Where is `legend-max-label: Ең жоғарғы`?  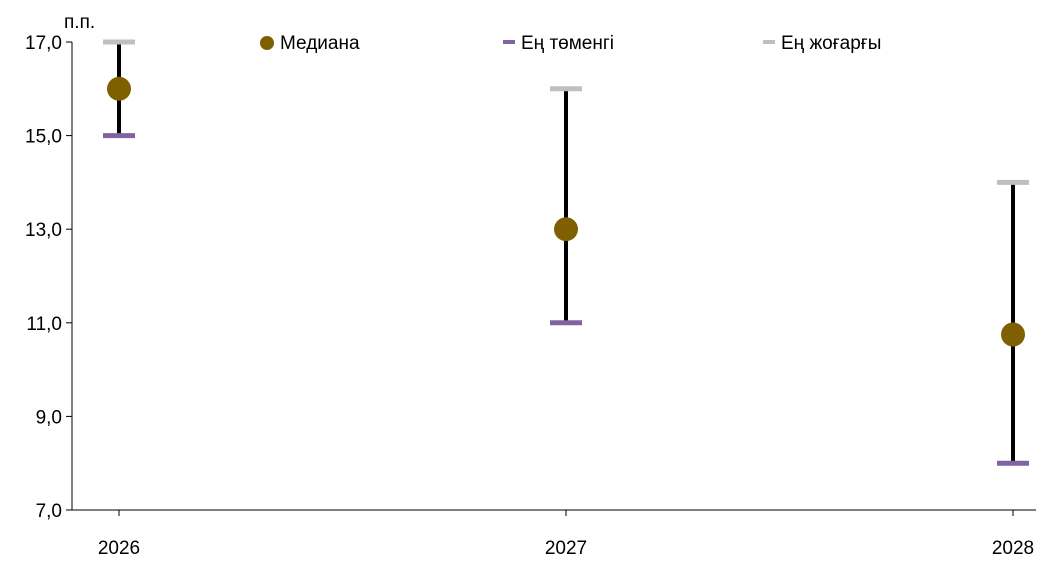 legend-max-label: Ең жоғарғы is located at coordinates (831, 43).